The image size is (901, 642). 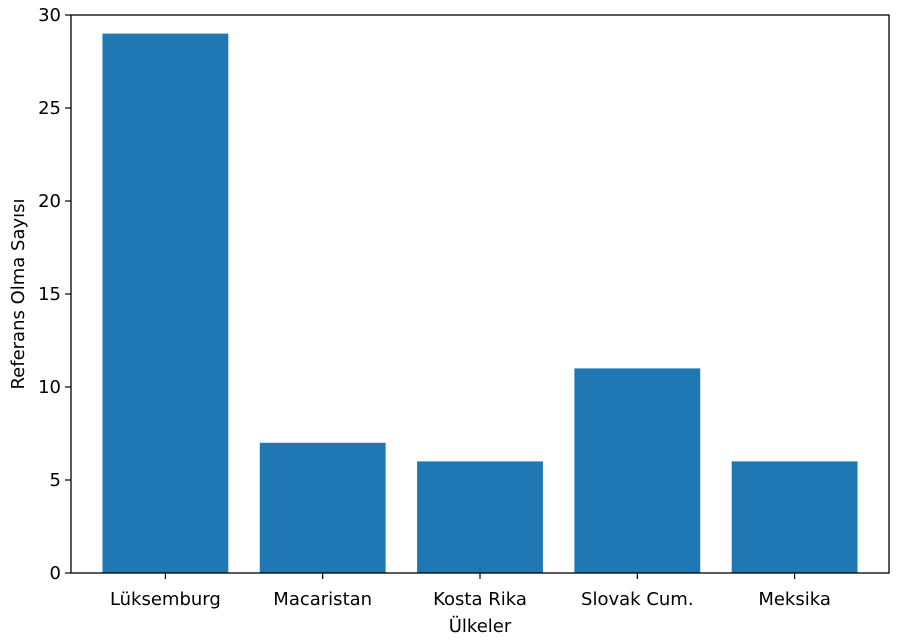 I want to click on y-tick-label: 25, so click(x=49, y=108).